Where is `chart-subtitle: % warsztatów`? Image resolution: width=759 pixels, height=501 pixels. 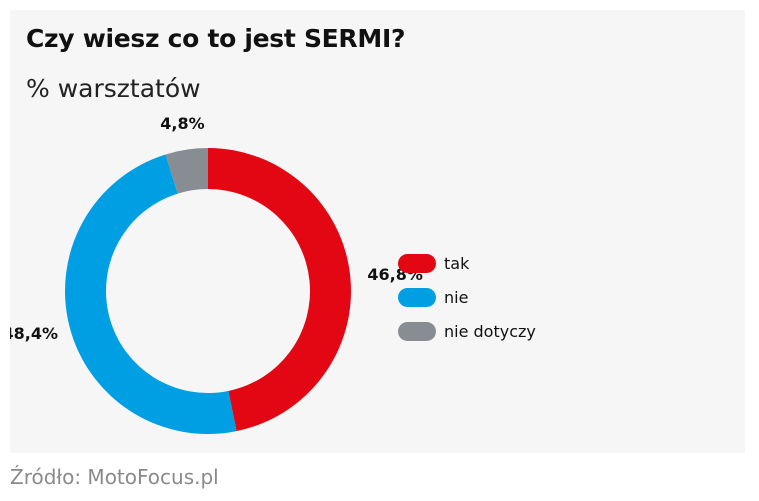 chart-subtitle: % warsztatów is located at coordinates (113, 88).